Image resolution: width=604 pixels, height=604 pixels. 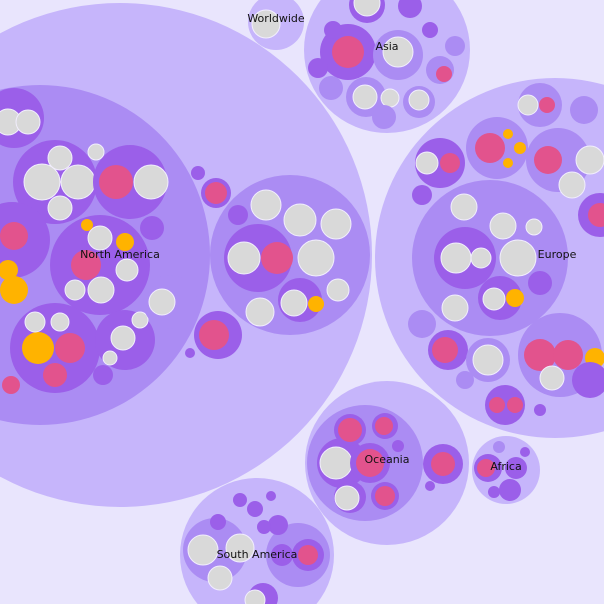 What do you see at coordinates (120, 254) in the screenshot?
I see `region-label: North America` at bounding box center [120, 254].